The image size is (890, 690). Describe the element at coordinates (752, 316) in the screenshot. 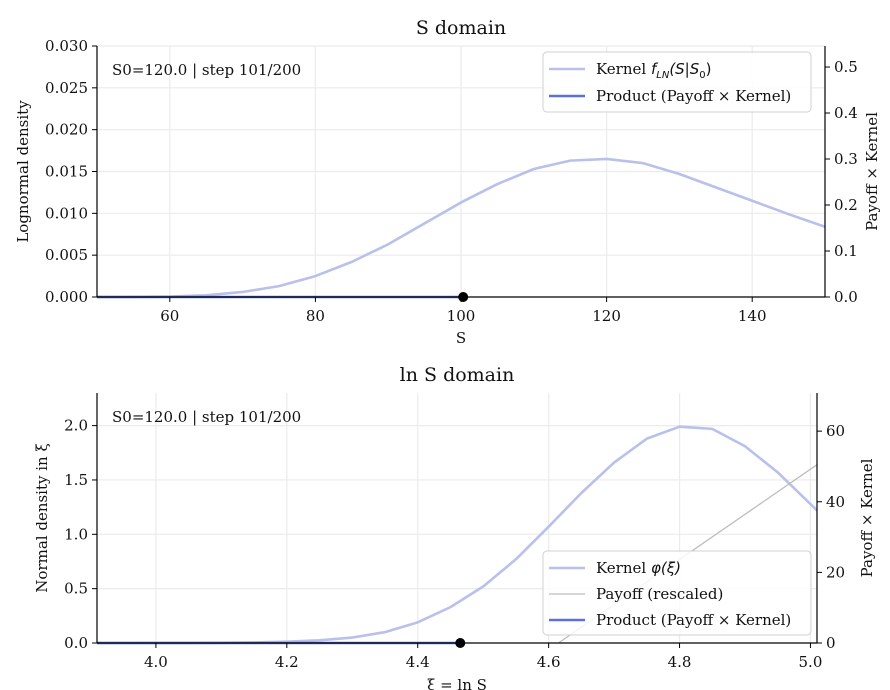

I see `x-tick-label: 140` at that location.